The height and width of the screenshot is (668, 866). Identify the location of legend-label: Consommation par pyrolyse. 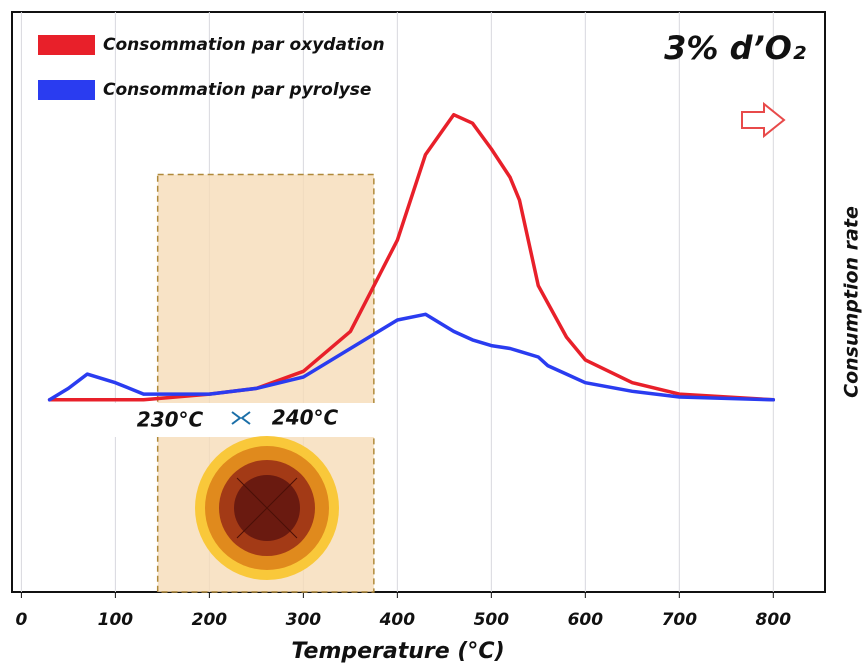
(237, 90).